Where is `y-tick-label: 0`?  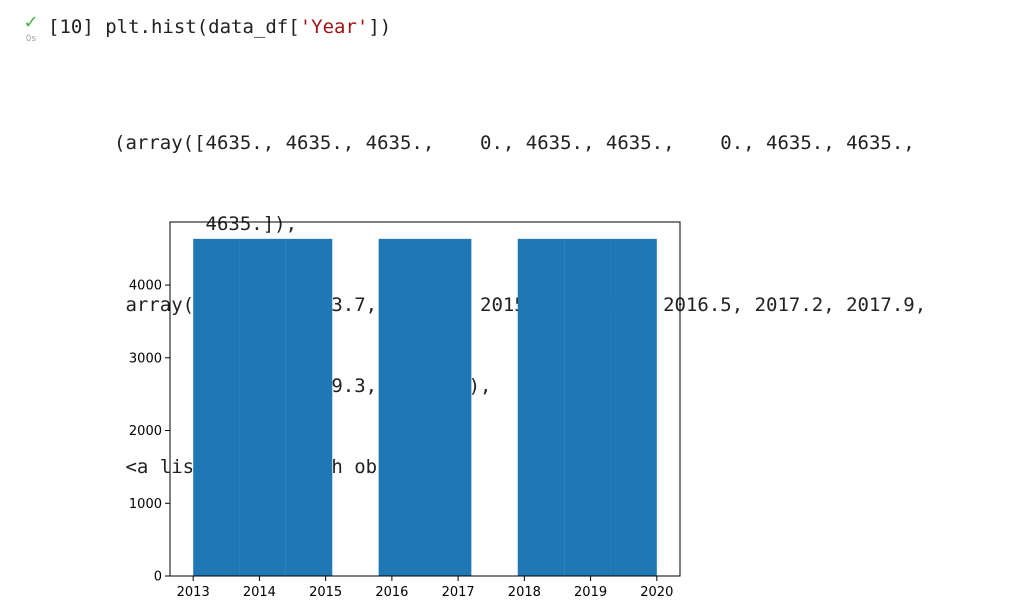
y-tick-label: 0 is located at coordinates (158, 577).